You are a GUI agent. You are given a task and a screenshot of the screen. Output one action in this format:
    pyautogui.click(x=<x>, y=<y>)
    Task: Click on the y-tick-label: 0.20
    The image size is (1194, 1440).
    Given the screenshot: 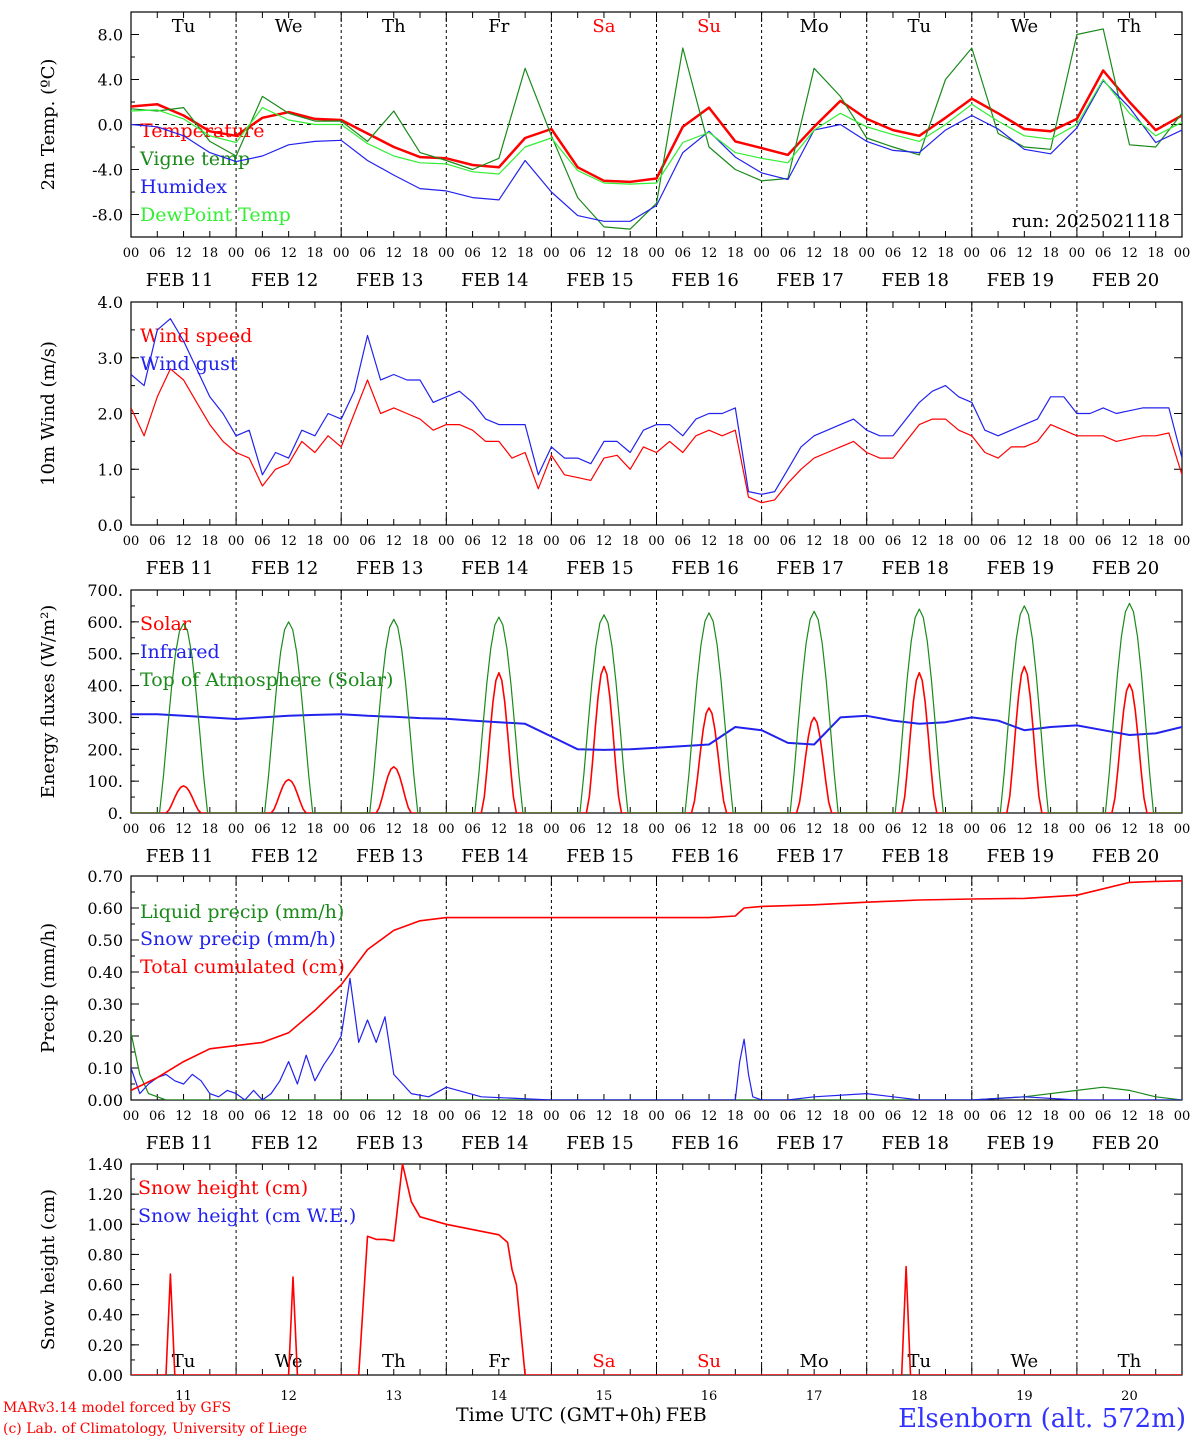 What is the action you would take?
    pyautogui.click(x=105, y=1036)
    